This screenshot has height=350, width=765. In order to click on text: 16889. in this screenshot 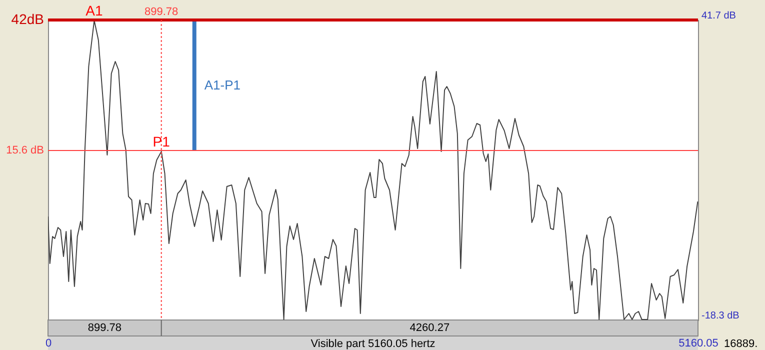, I will do `click(741, 344)`.